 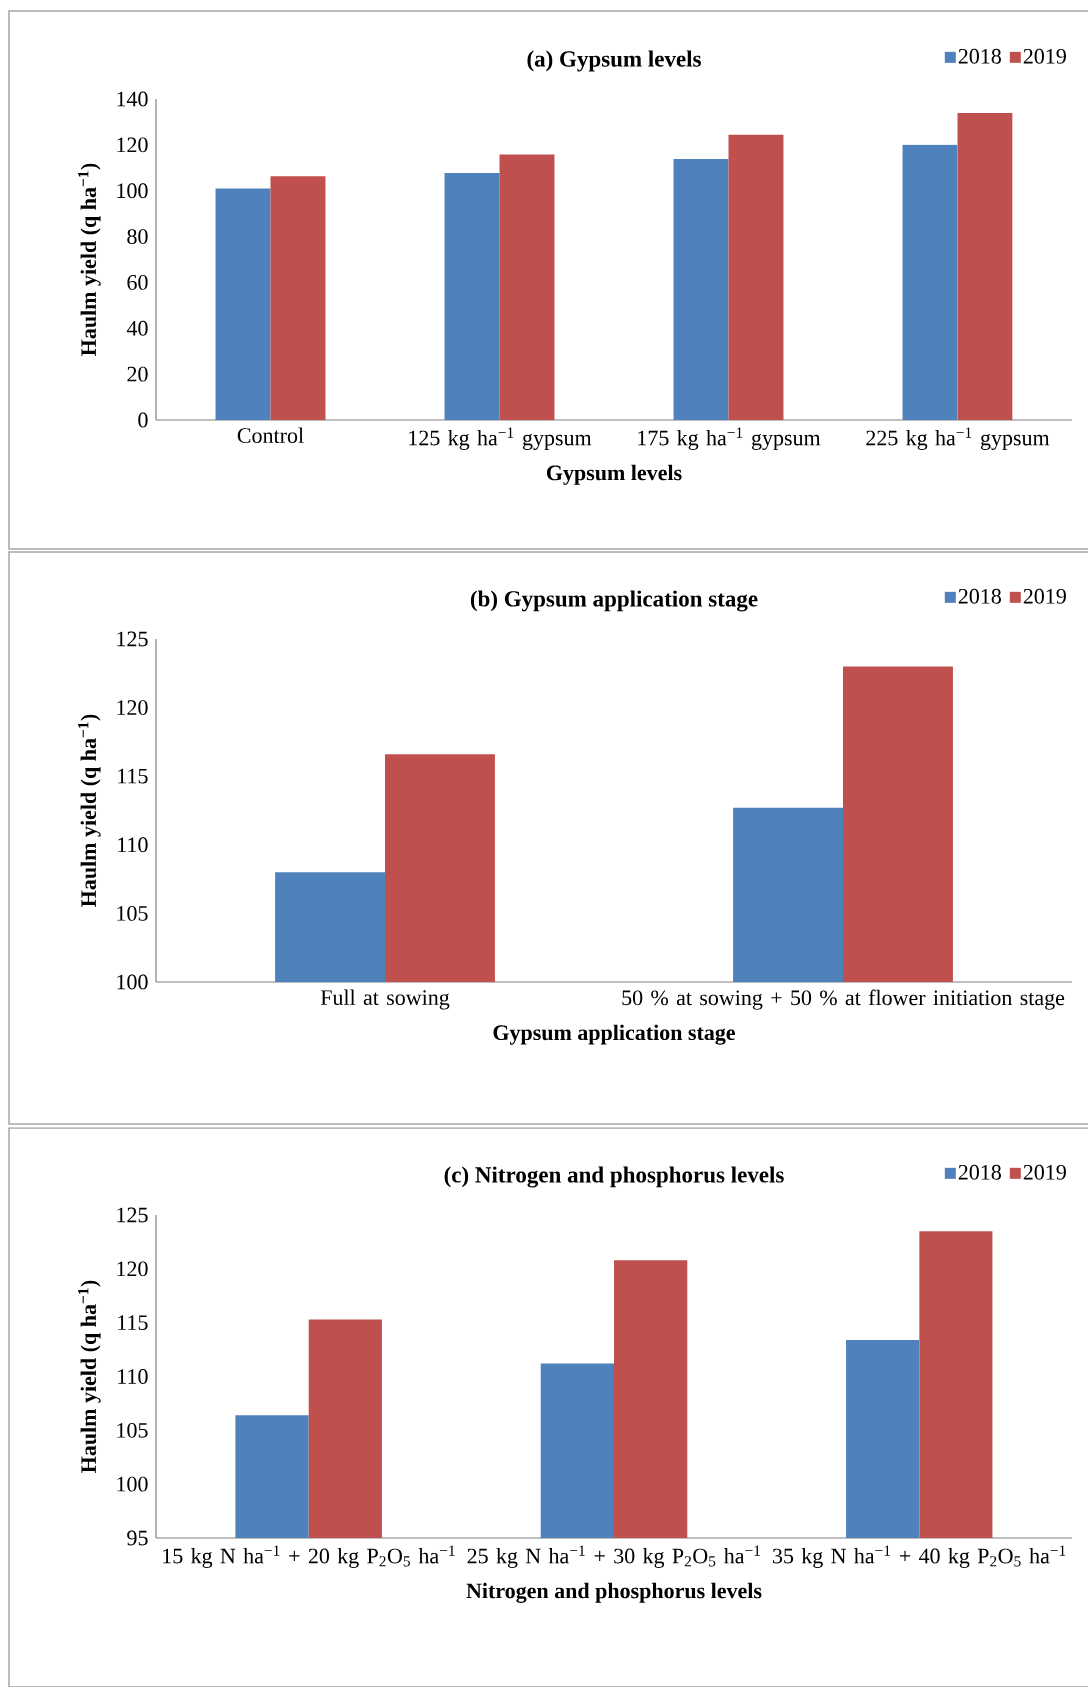 I want to click on x-tick-label: Full at sowing, so click(x=385, y=999).